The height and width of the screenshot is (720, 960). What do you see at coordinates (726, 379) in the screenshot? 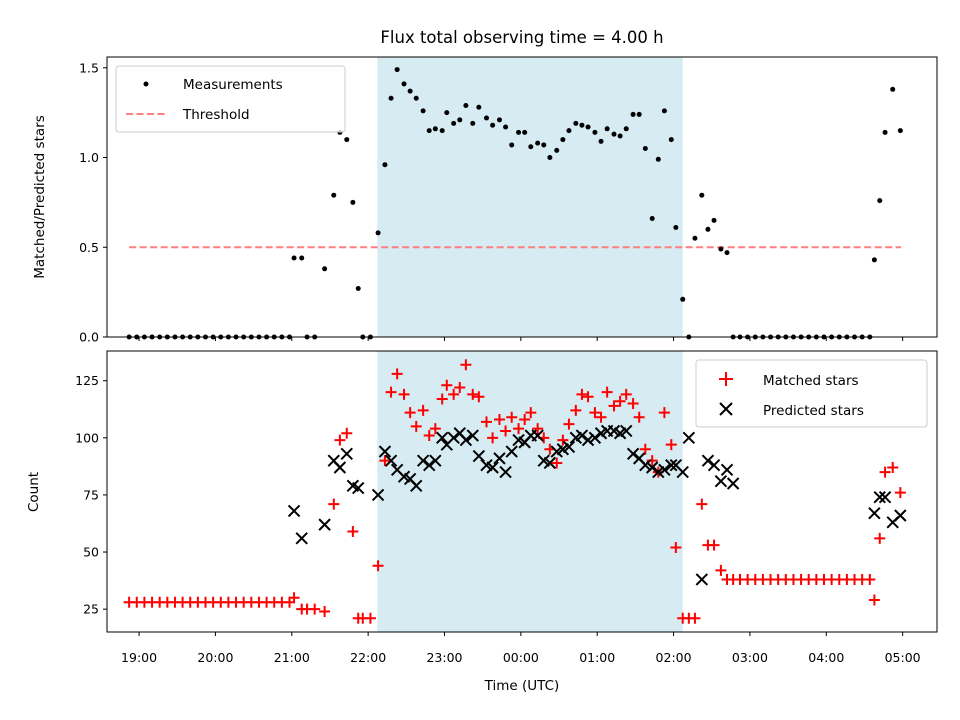
I see `legend-matched-marker` at bounding box center [726, 379].